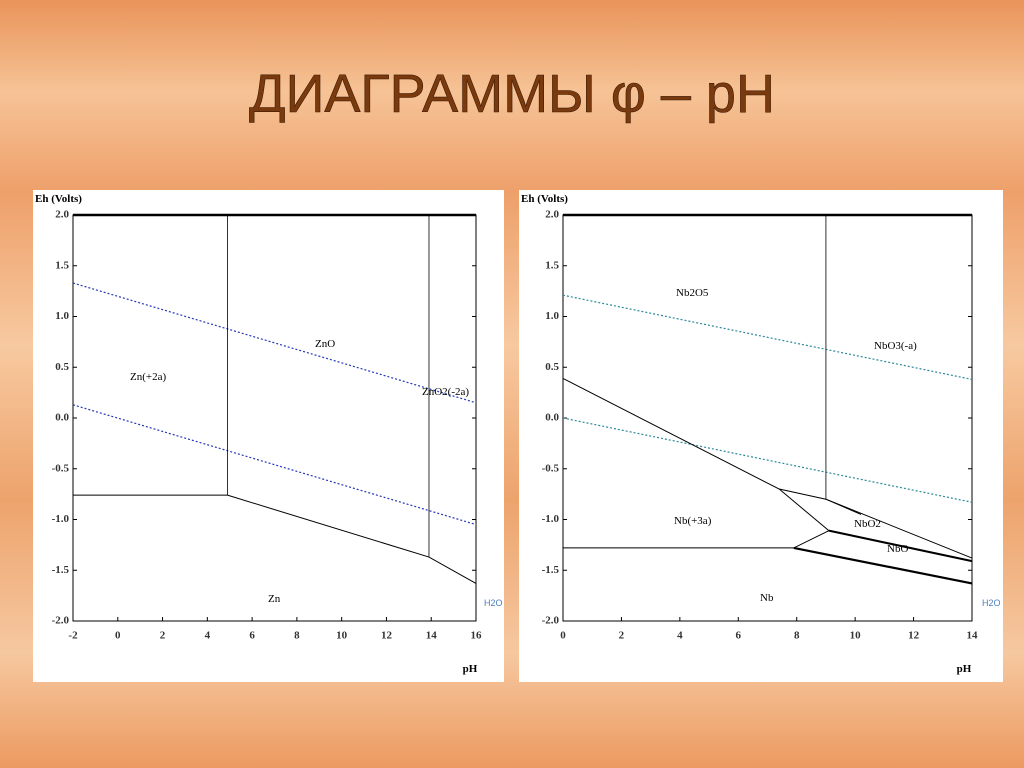 The image size is (1024, 768). I want to click on x-tick-label: 16, so click(477, 636).